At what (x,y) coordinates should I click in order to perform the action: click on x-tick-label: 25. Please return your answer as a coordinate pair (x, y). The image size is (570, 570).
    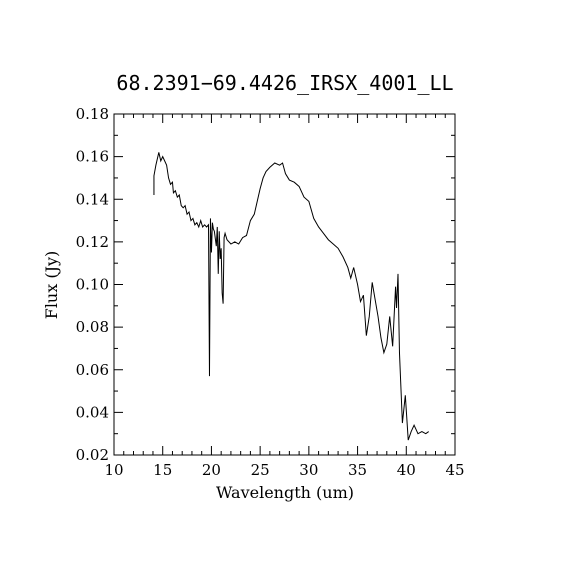
    Looking at the image, I should click on (260, 470).